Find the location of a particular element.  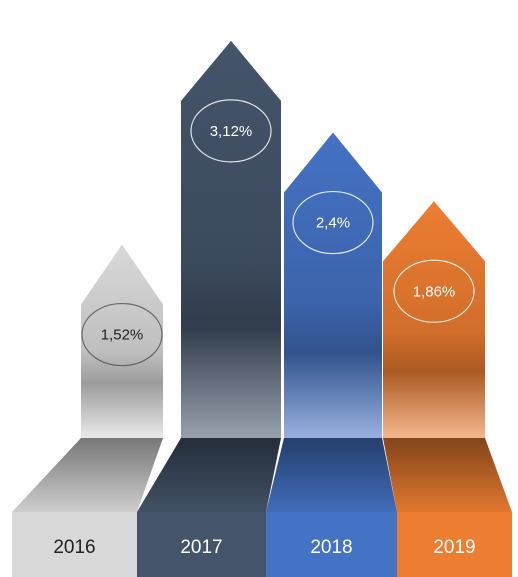

data-label-ring-2017 is located at coordinates (231, 131).